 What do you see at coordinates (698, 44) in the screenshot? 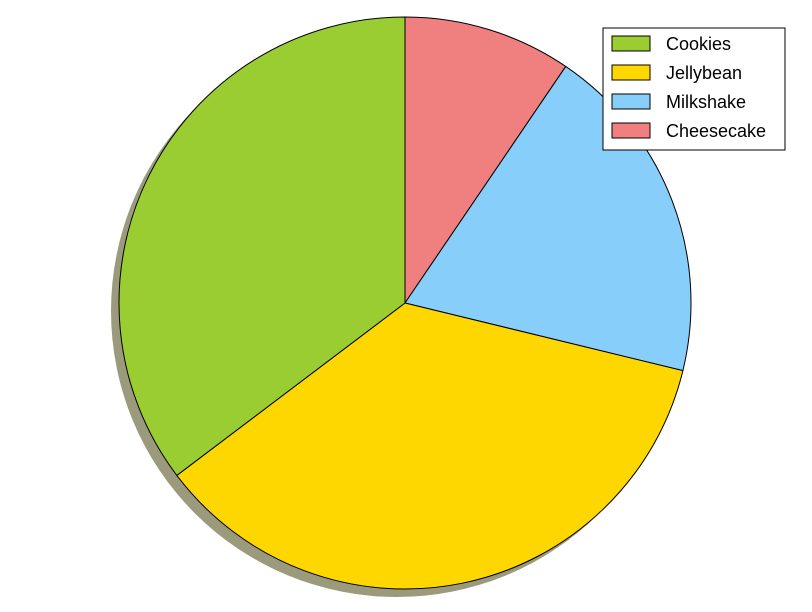
I see `legend-label-cookies: Cookies` at bounding box center [698, 44].